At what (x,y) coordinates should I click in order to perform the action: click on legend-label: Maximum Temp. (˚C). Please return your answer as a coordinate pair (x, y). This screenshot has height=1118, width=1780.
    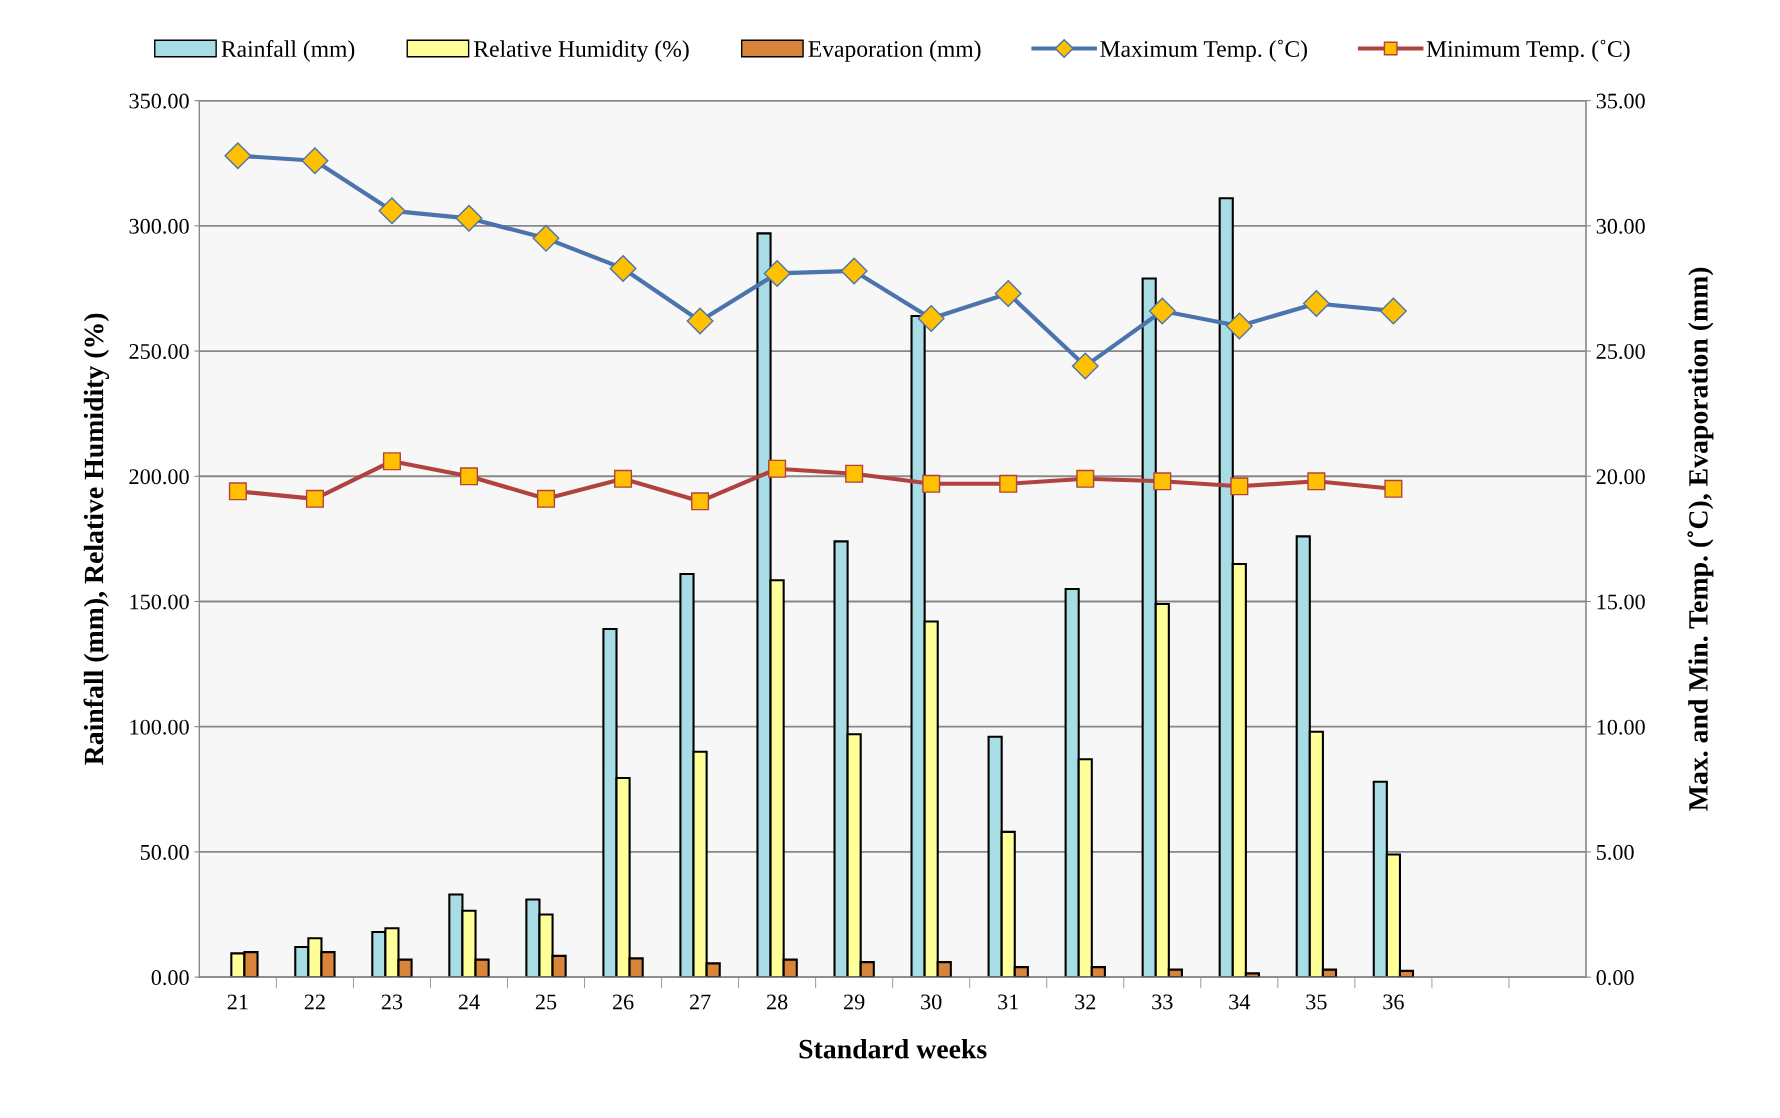
    Looking at the image, I should click on (1203, 50).